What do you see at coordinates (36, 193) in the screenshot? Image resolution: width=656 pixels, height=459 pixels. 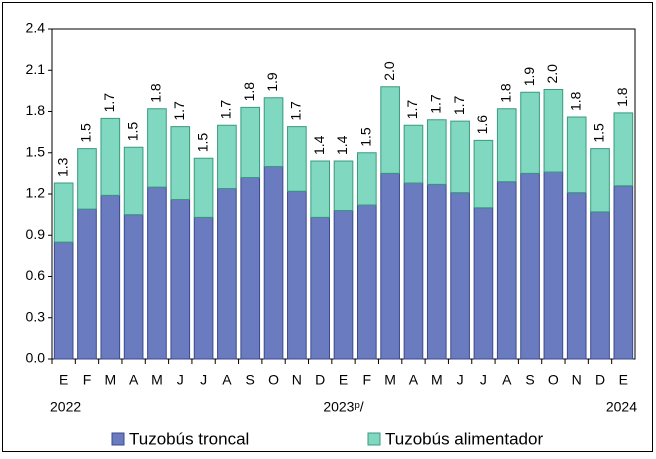 I see `y-tick-label: 1.2` at bounding box center [36, 193].